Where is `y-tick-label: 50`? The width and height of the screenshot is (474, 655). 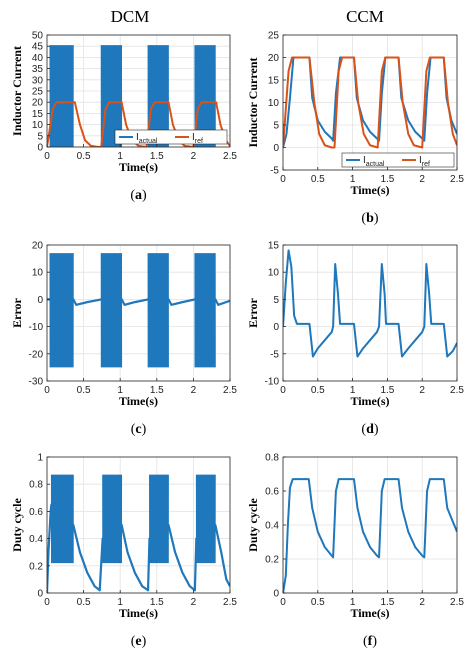 y-tick-label: 50 is located at coordinates (38, 36).